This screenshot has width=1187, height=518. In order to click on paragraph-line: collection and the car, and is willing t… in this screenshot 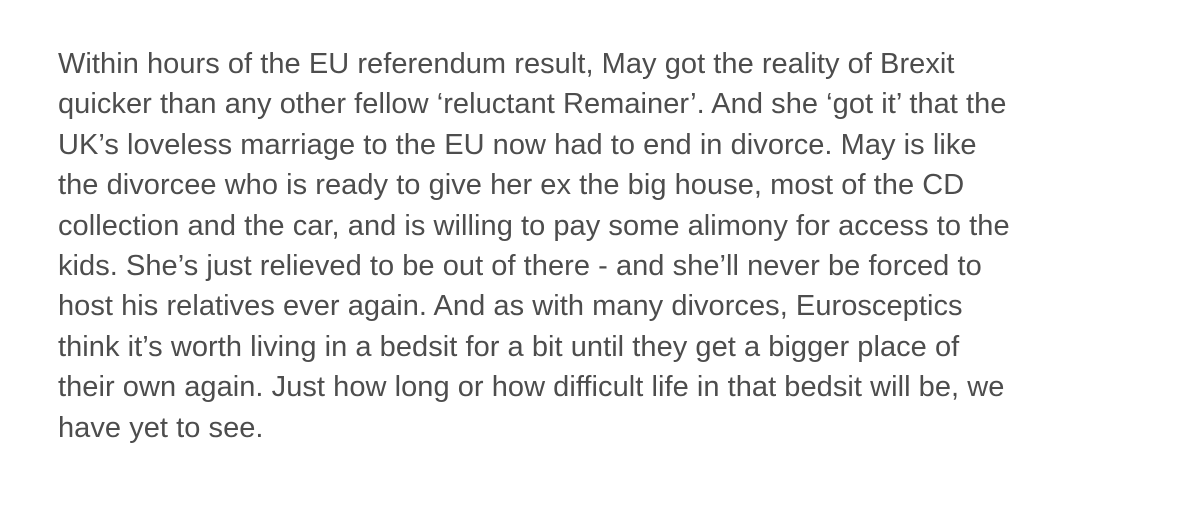, I will do `click(534, 225)`.